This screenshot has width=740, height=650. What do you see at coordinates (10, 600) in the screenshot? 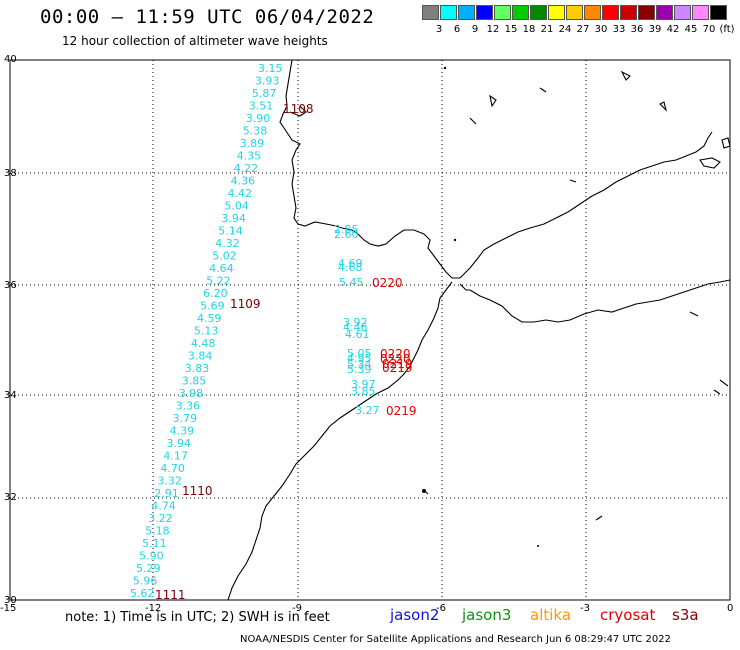
I see `lat-label-30: 30` at bounding box center [10, 600].